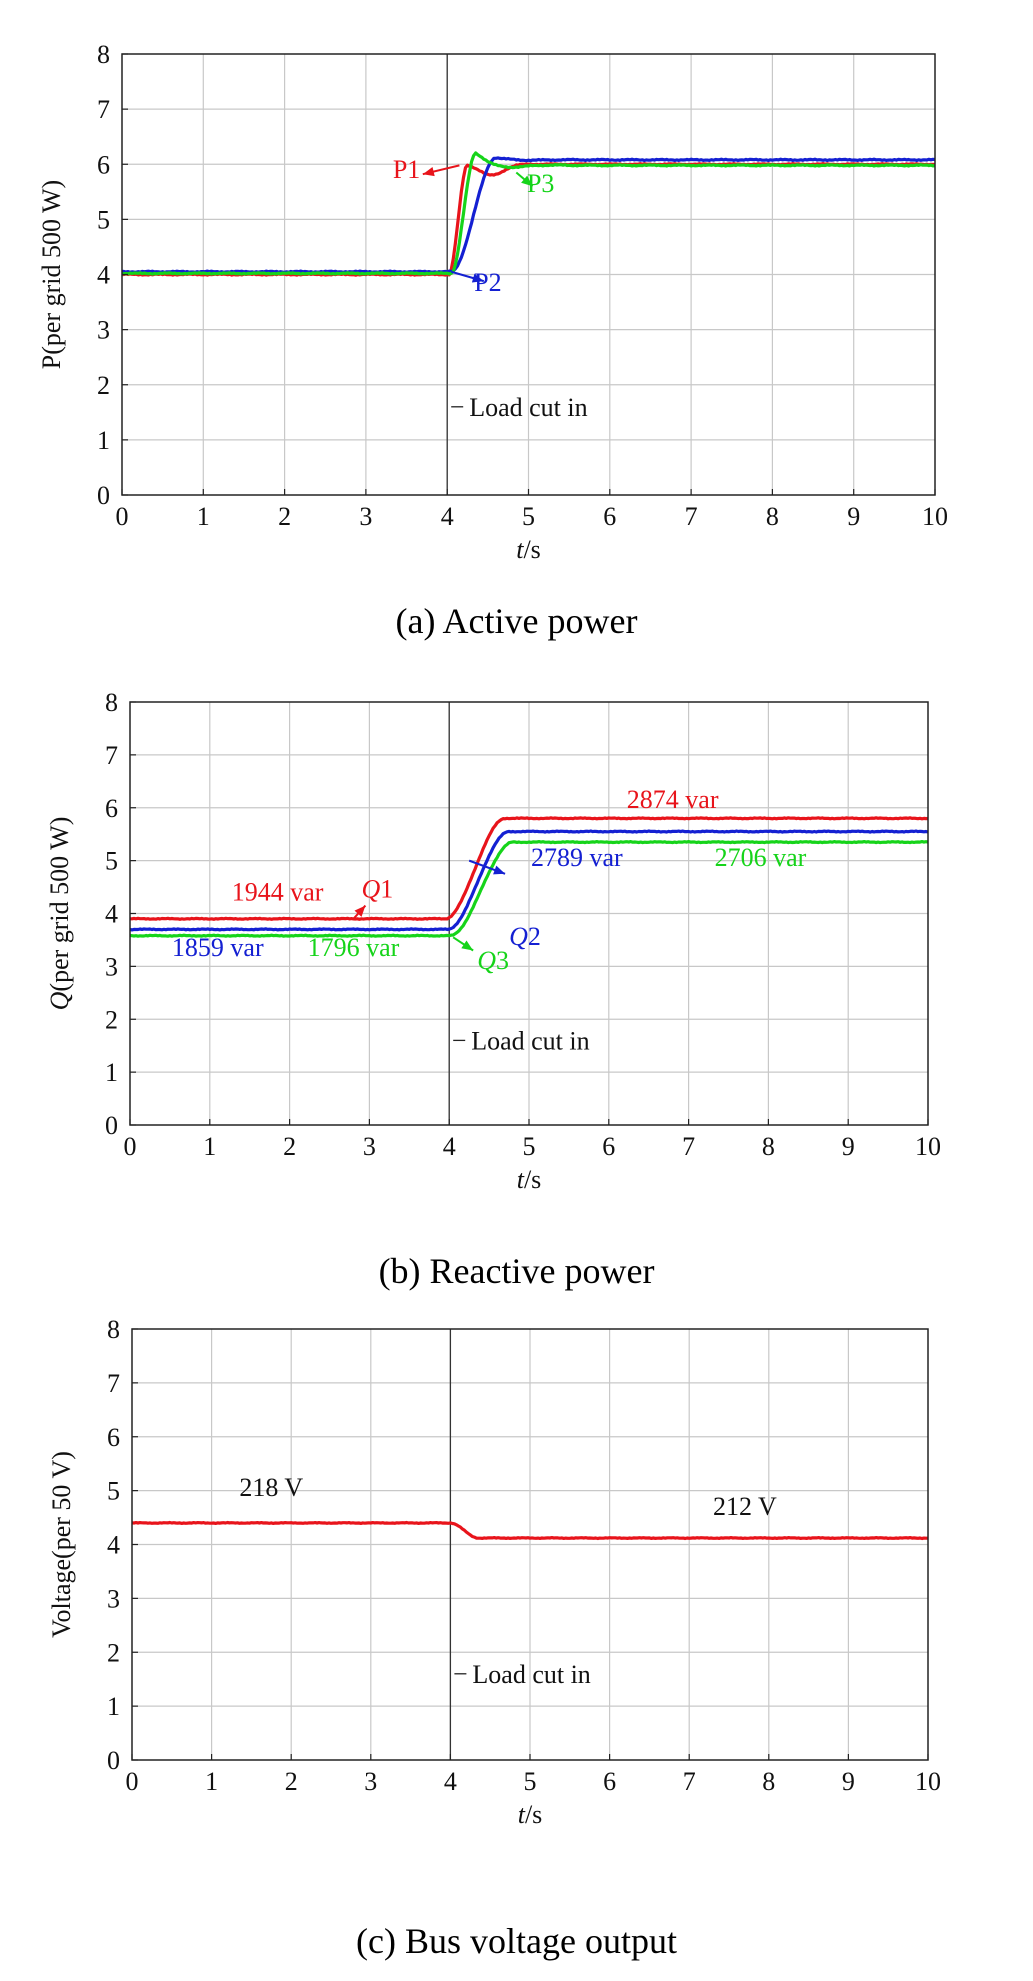 The height and width of the screenshot is (1981, 1033). What do you see at coordinates (278, 891) in the screenshot?
I see `annotation-label: 1944 var` at bounding box center [278, 891].